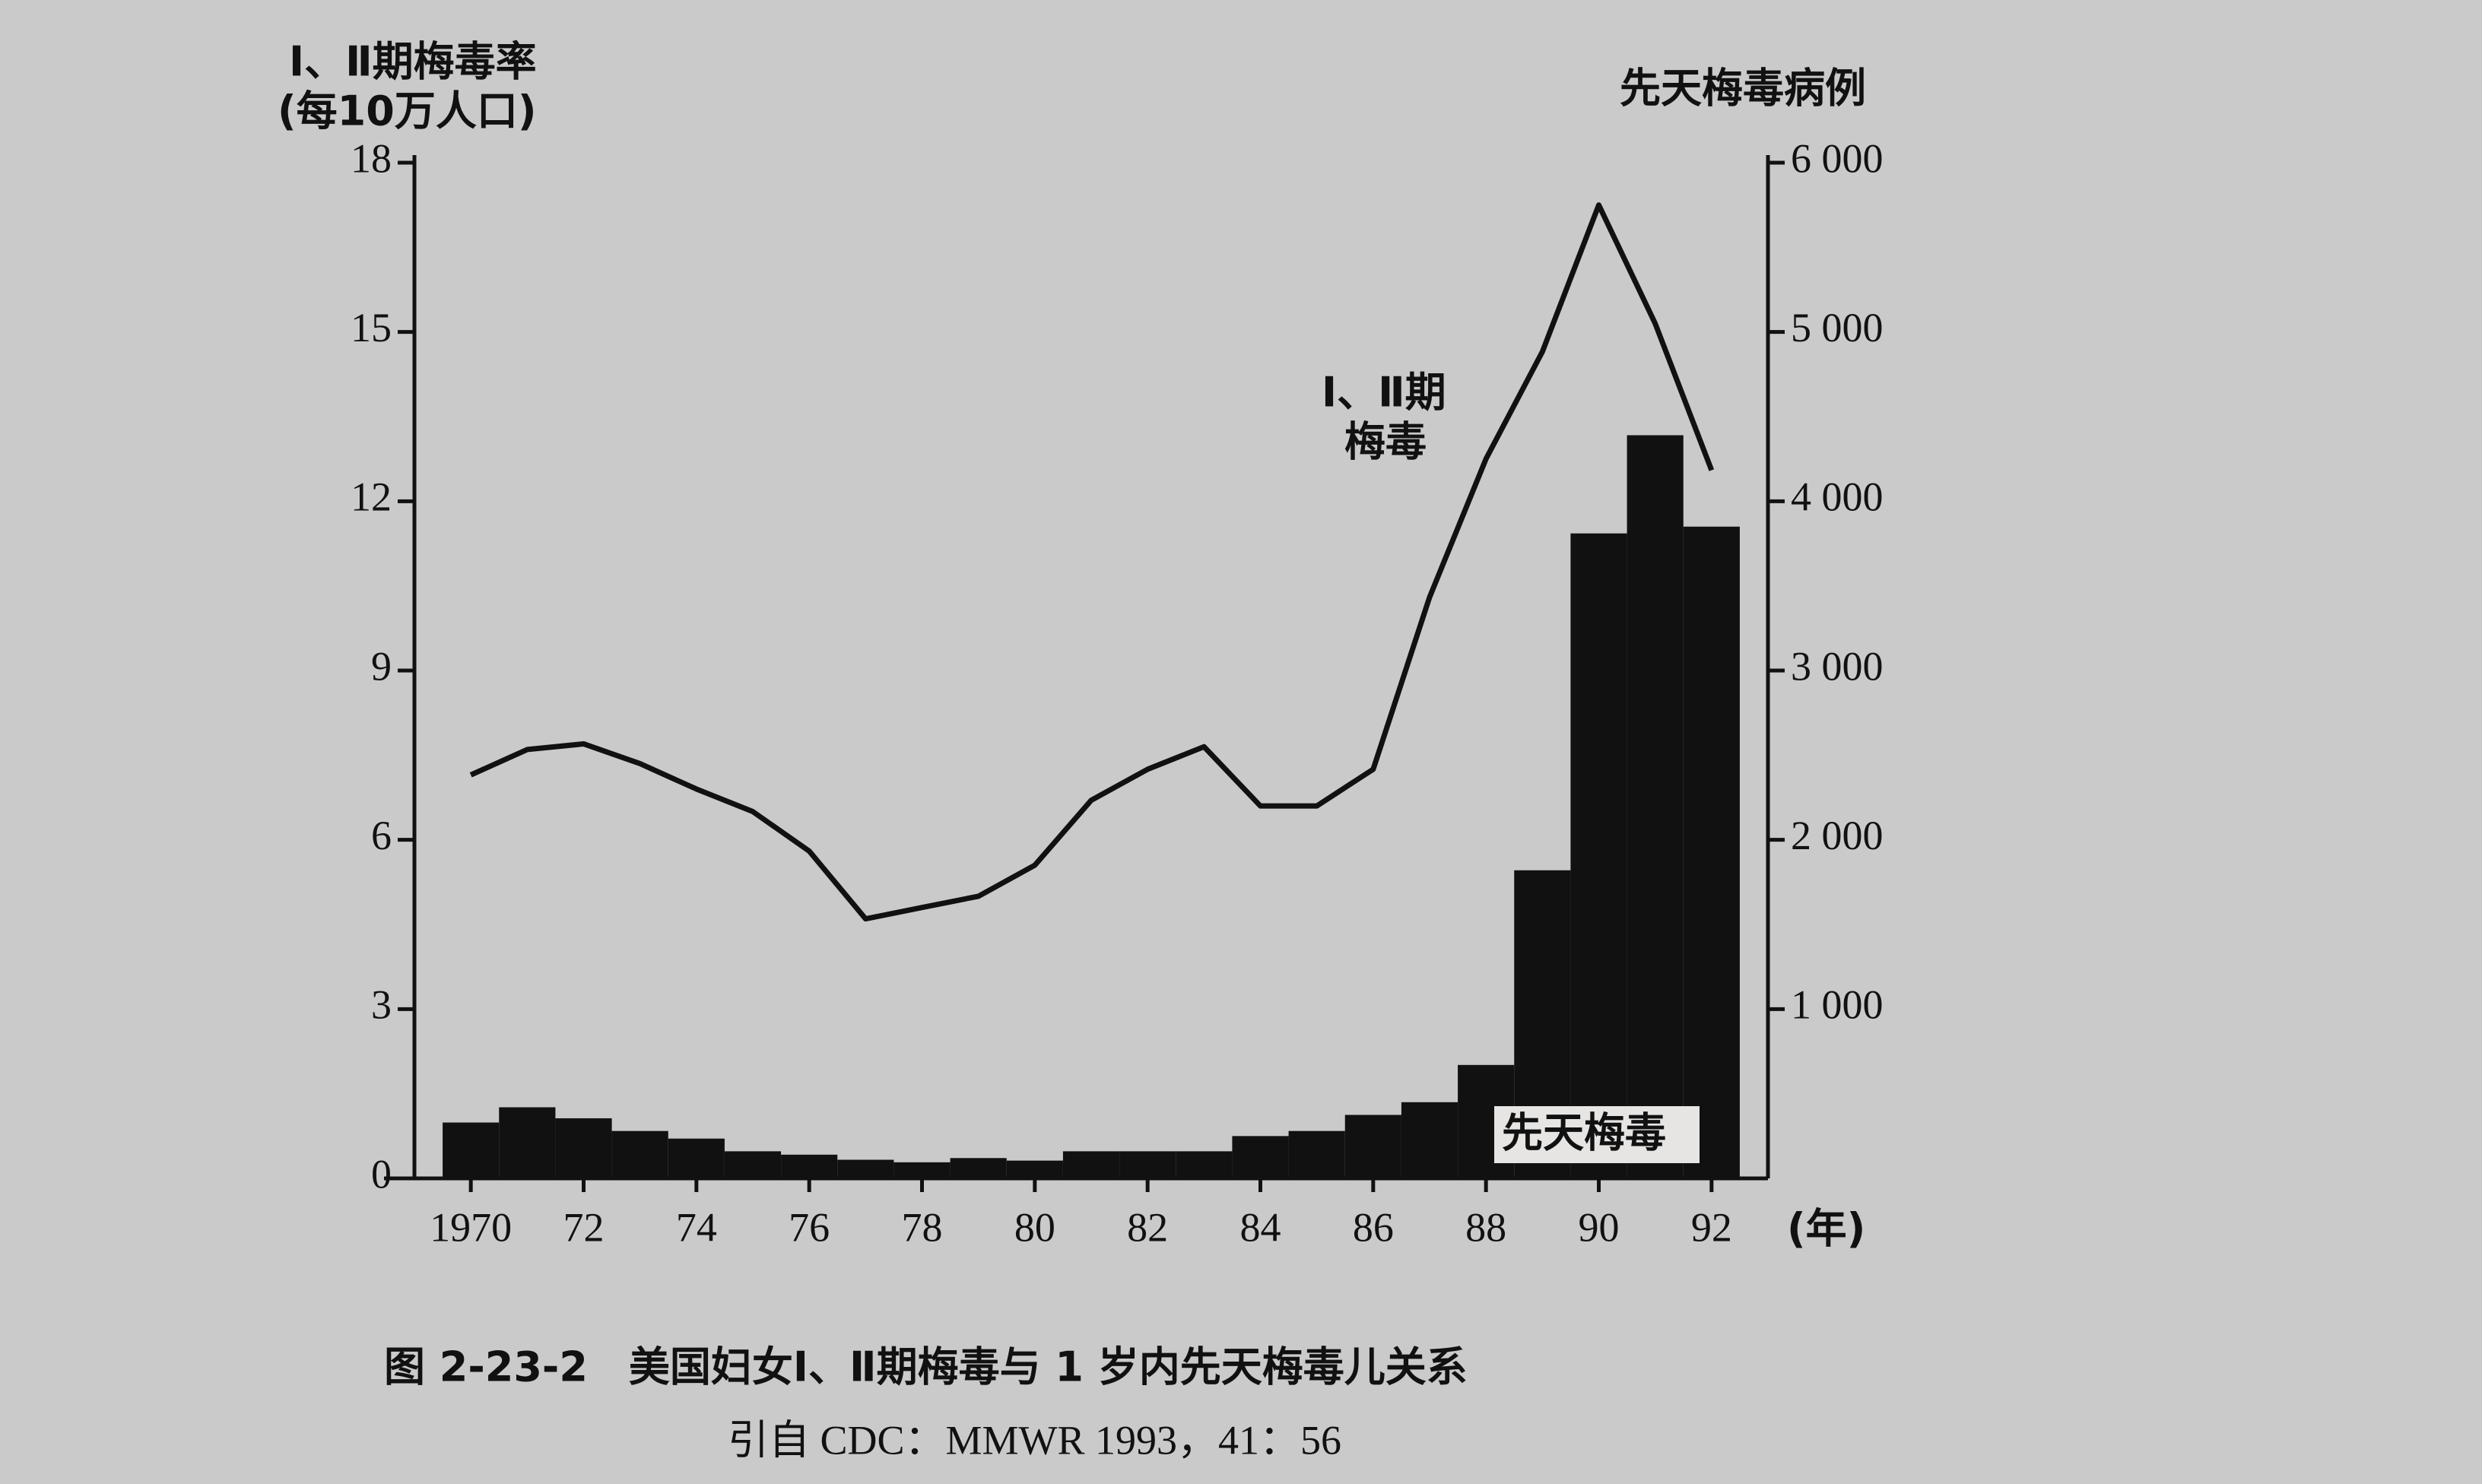  I want to click on x-axis-unit: (年), so click(1826, 1229).